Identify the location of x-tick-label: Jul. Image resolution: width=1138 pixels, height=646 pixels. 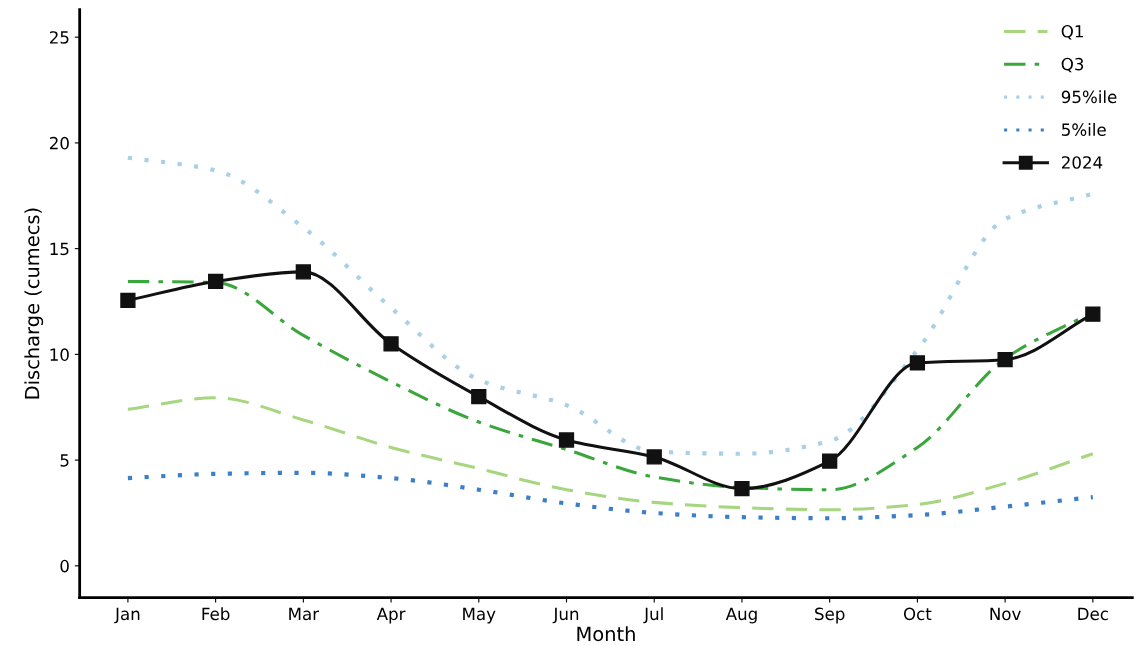
(653, 615).